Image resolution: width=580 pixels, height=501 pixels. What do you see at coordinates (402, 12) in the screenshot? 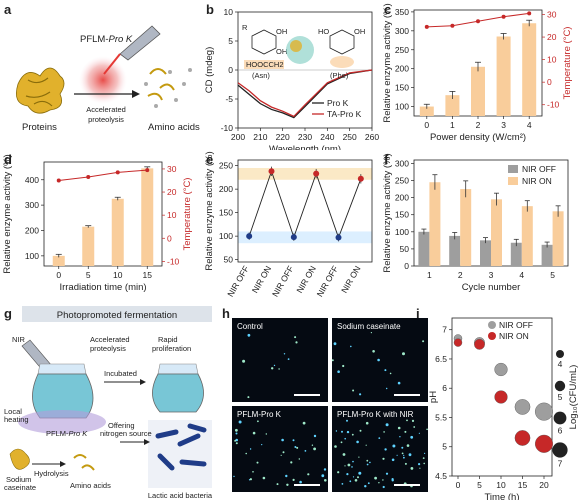
I see `y-tick-label: 350` at bounding box center [402, 12].